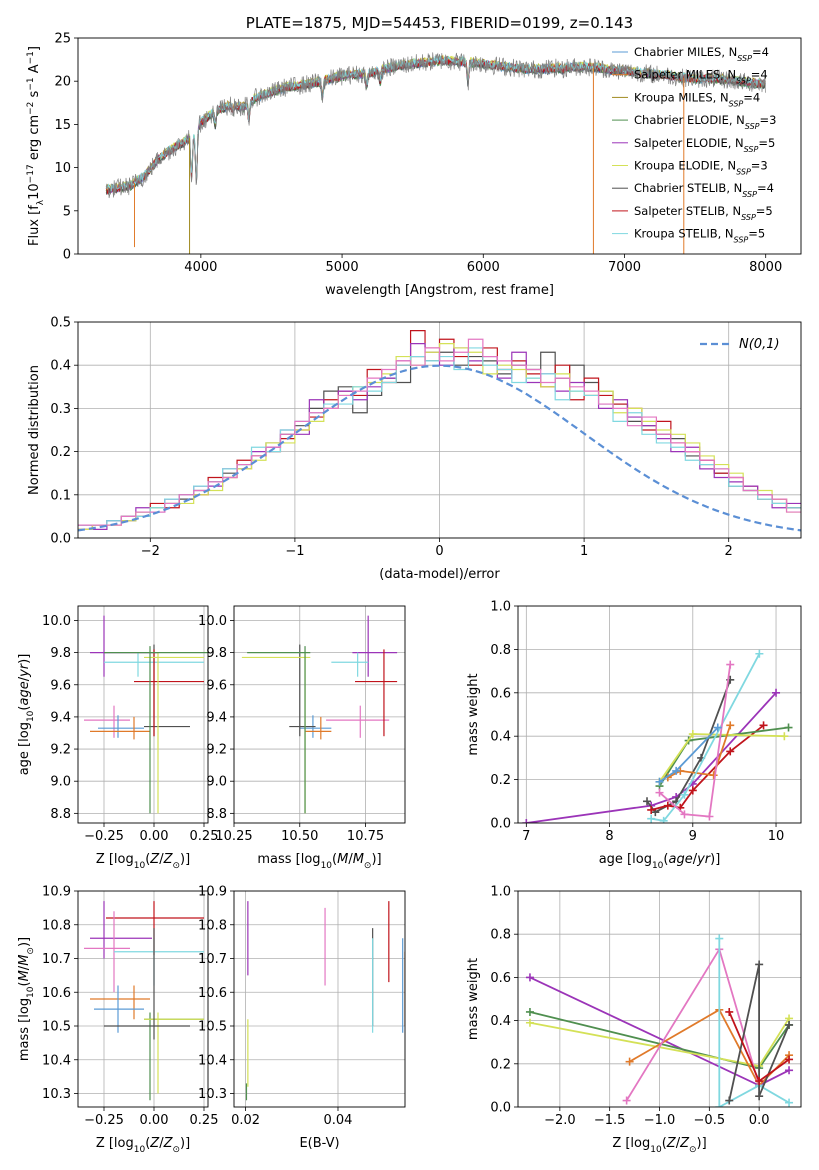  What do you see at coordinates (60, 782) in the screenshot?
I see `y-tick-label: 9.0` at bounding box center [60, 782].